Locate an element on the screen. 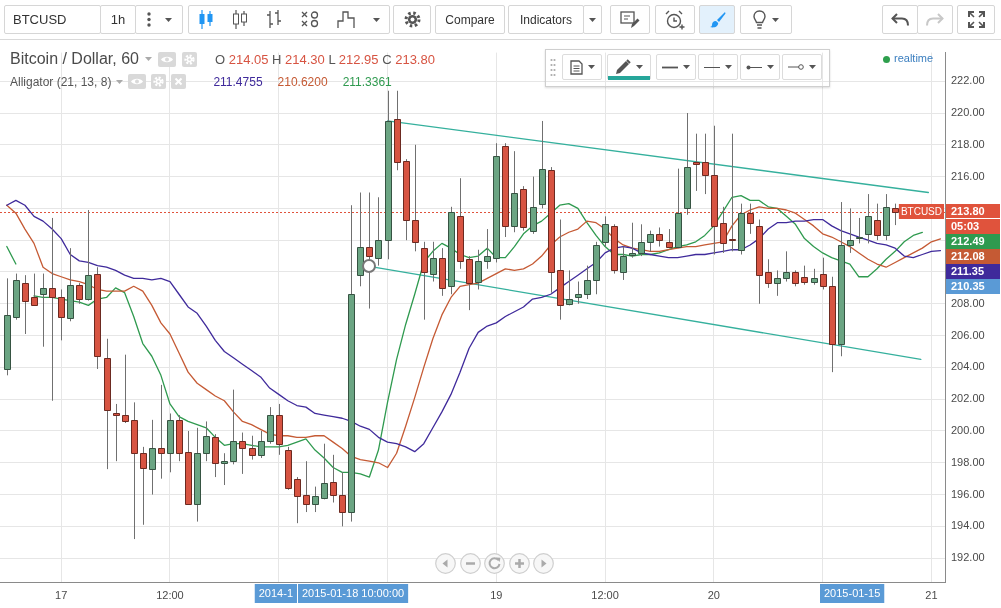 This screenshot has width=1001, height=608. annotation: 212.08 is located at coordinates (968, 256).